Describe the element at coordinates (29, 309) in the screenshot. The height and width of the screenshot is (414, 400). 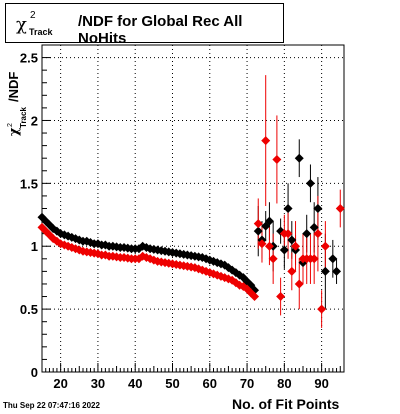
I see `y-tick-label: 0.5` at that location.